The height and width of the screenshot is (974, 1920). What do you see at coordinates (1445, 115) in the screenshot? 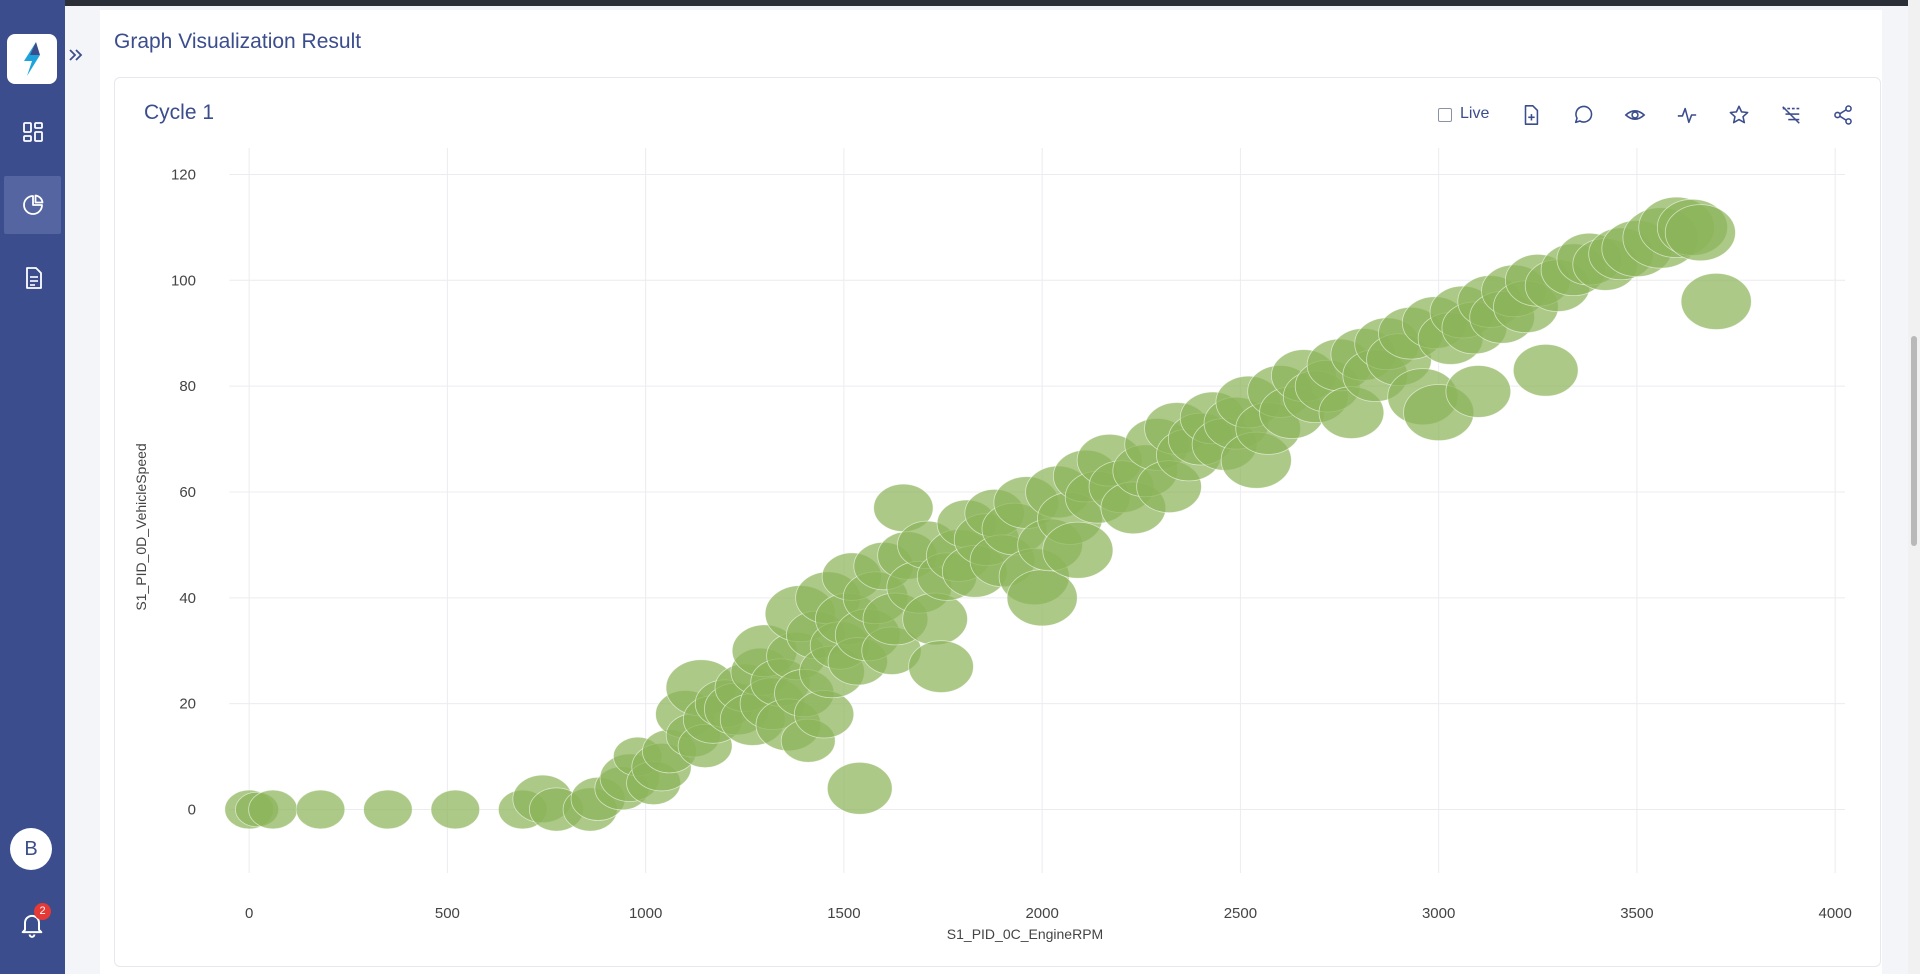
I see `live-checkbox` at bounding box center [1445, 115].